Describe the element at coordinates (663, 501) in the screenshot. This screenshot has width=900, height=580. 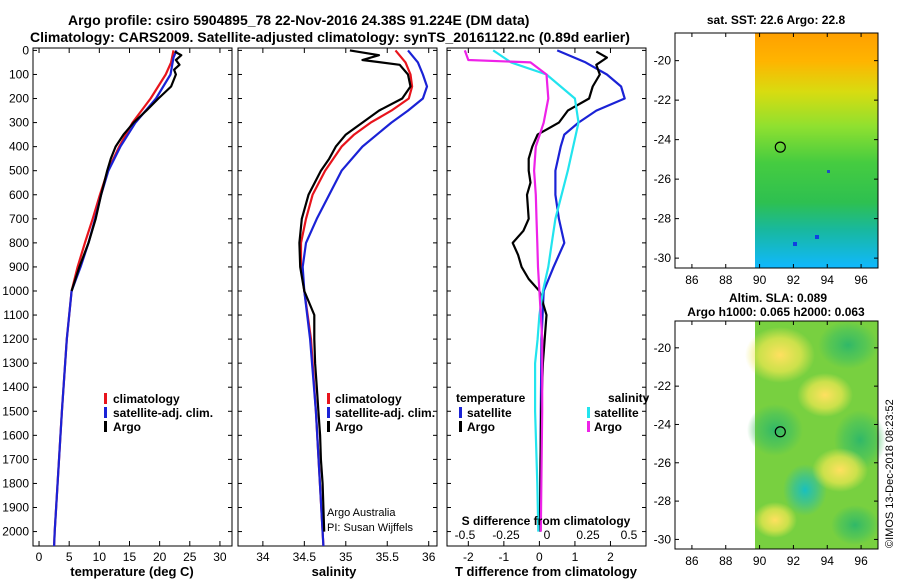
I see `map-y-tick-label: -28` at that location.